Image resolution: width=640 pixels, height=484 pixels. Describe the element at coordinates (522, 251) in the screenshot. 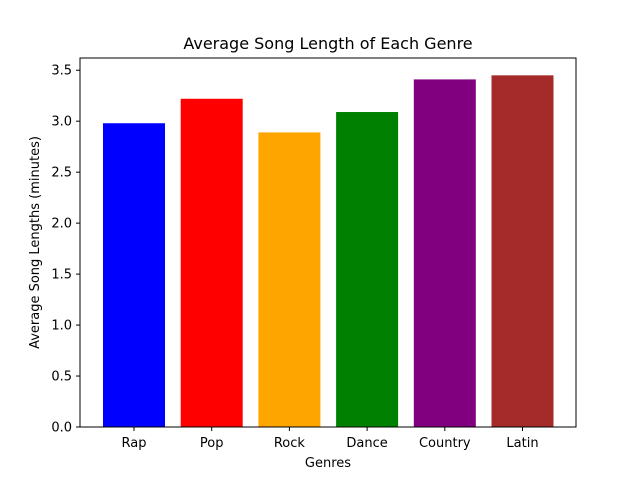

I see `bar-latin` at that location.